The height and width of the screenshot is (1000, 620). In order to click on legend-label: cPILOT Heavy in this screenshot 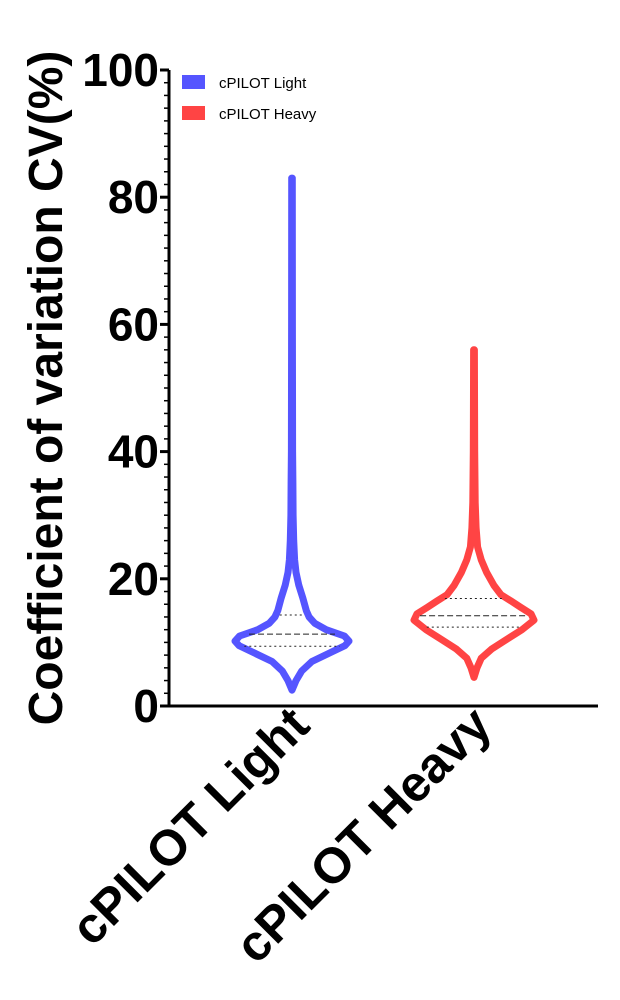, I will do `click(268, 114)`.